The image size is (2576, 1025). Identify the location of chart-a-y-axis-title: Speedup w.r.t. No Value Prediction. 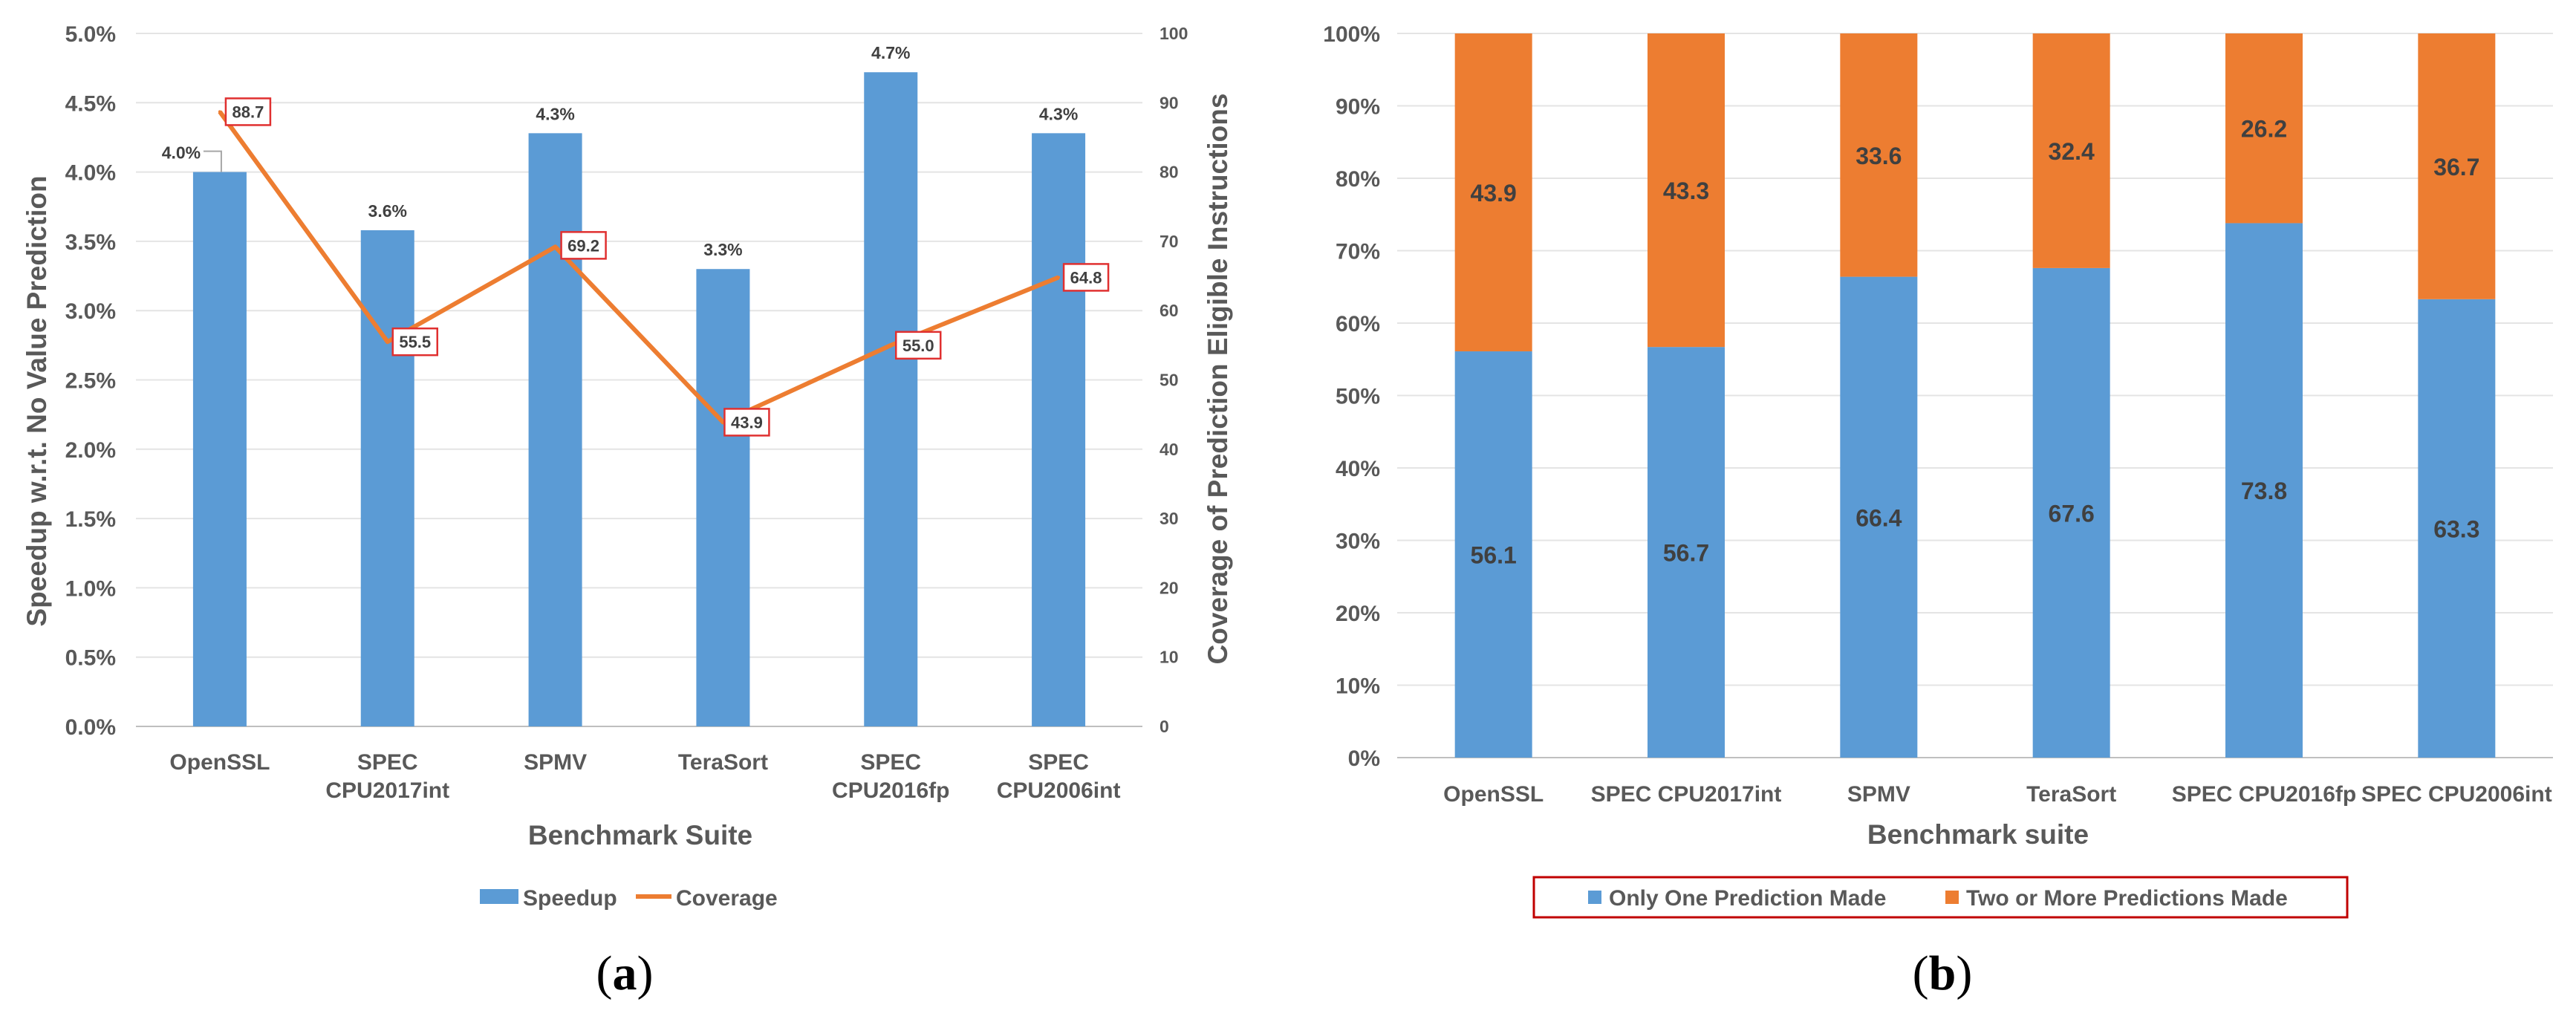
(37, 400).